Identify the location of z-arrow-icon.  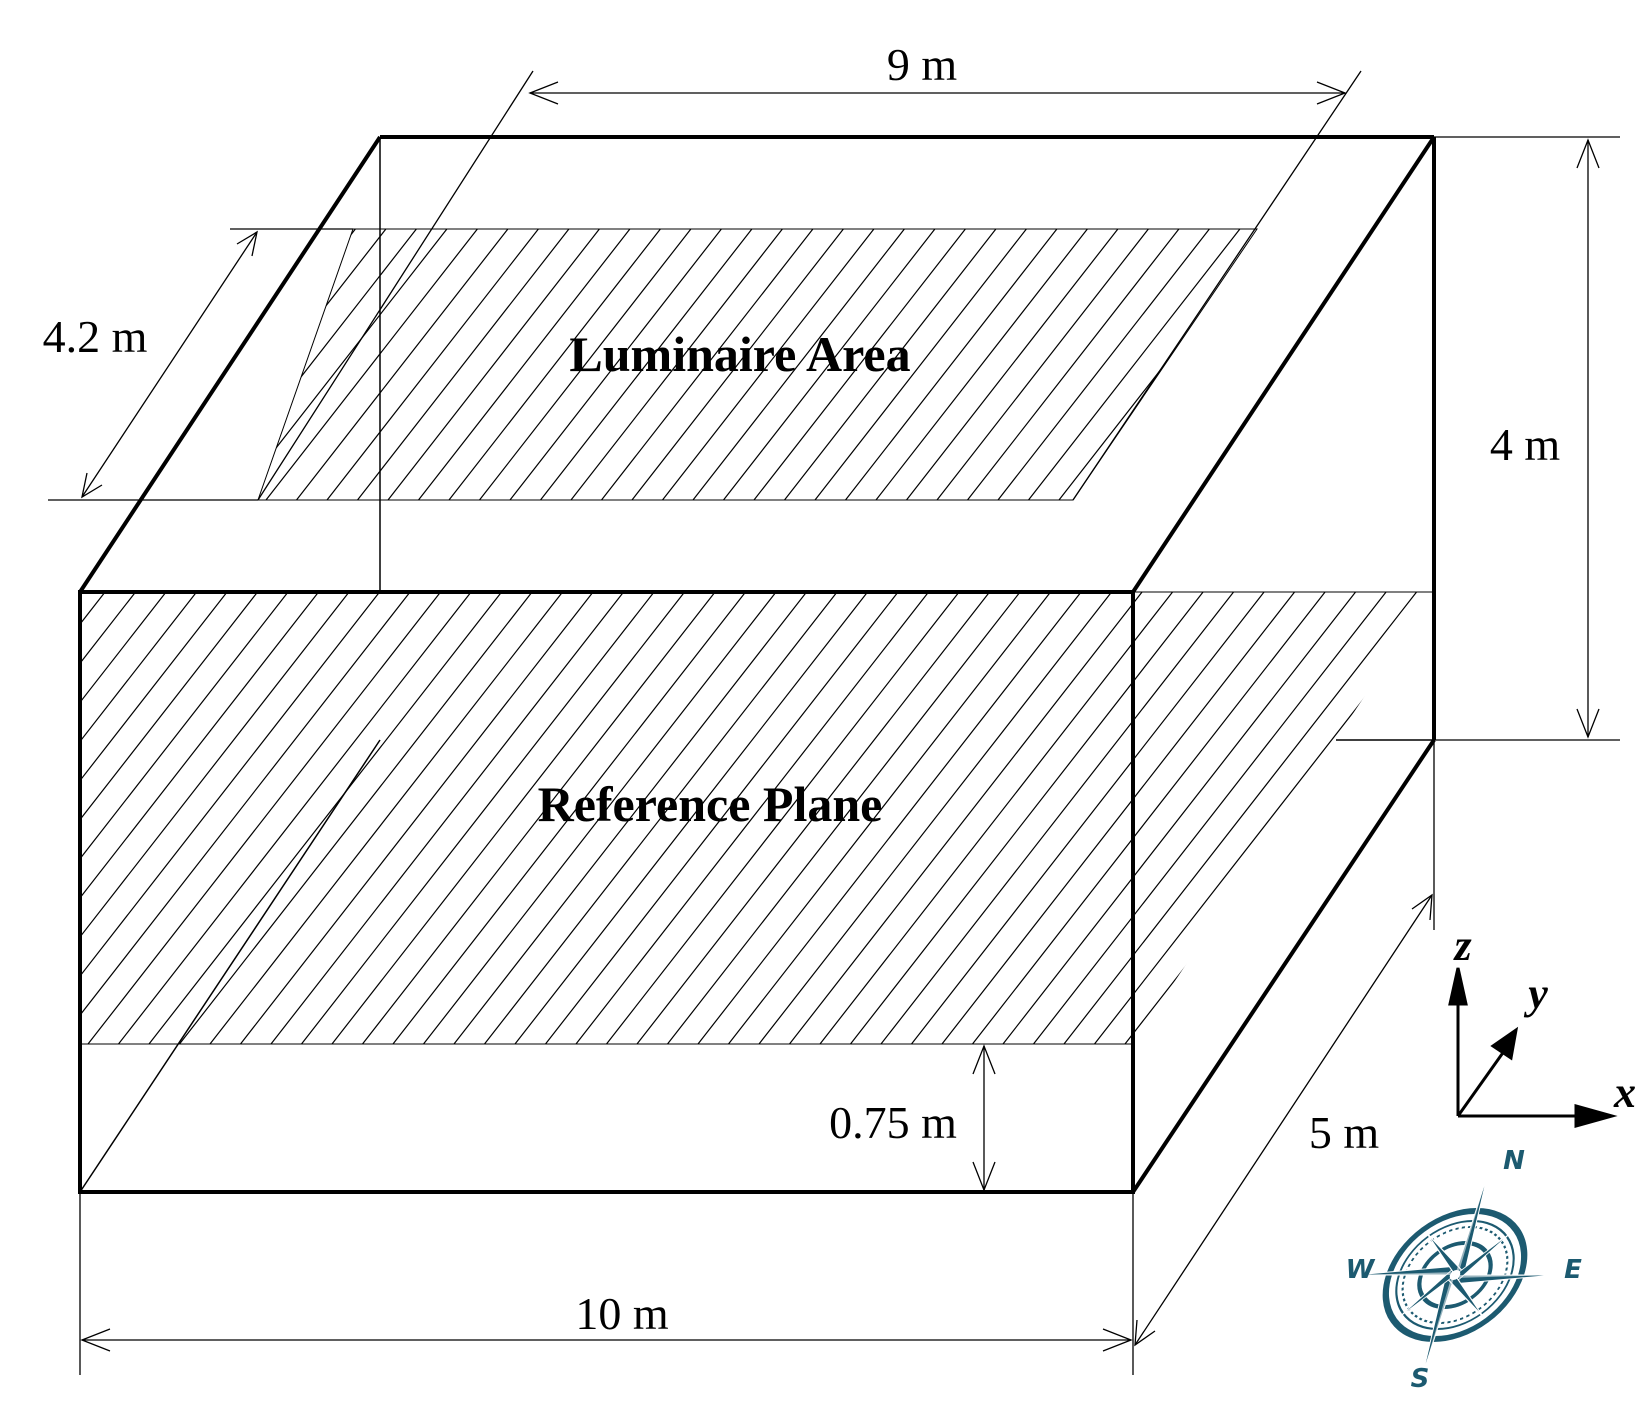
(1458, 986).